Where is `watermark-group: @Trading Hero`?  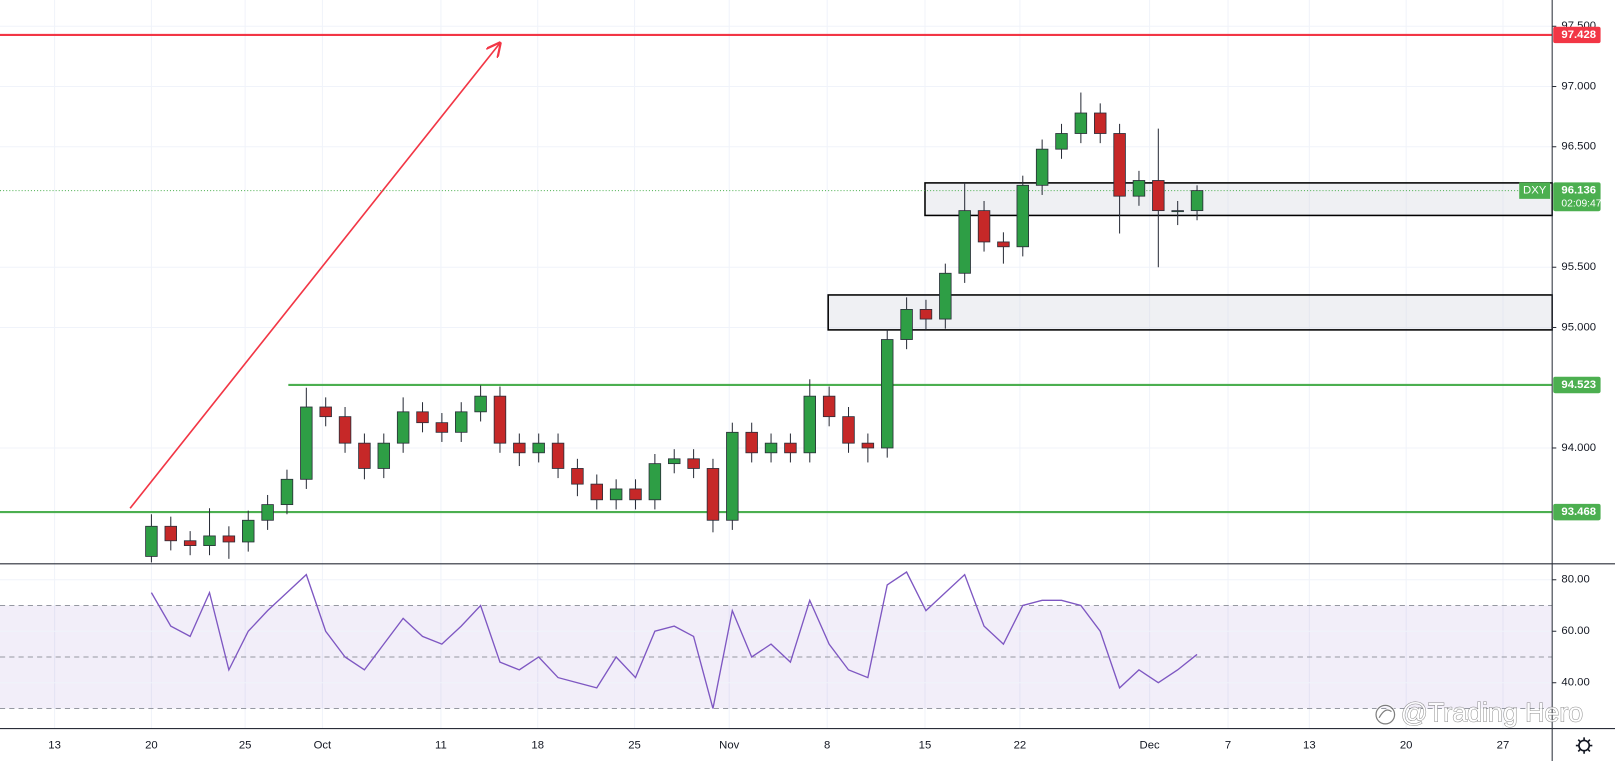
watermark-group: @Trading Hero is located at coordinates (1479, 712).